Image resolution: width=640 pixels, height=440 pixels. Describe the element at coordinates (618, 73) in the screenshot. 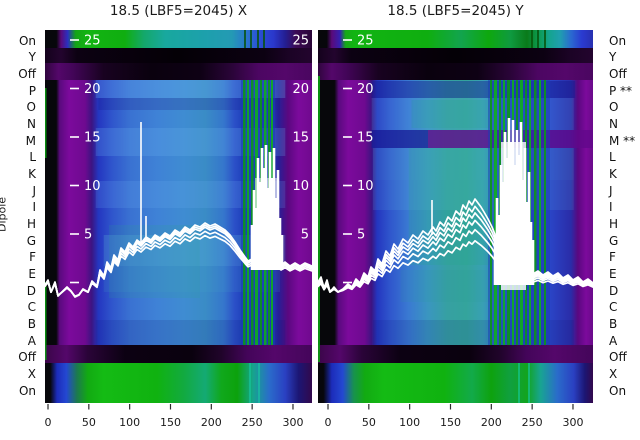

I see `row-label-right-2: Off` at that location.